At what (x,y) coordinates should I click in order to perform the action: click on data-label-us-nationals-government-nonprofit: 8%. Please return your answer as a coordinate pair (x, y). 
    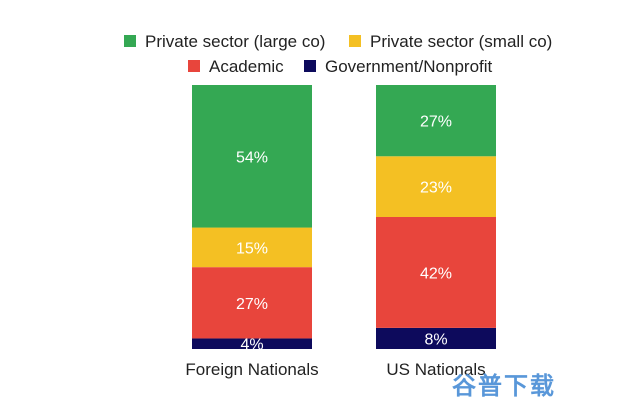
    Looking at the image, I should click on (435, 339).